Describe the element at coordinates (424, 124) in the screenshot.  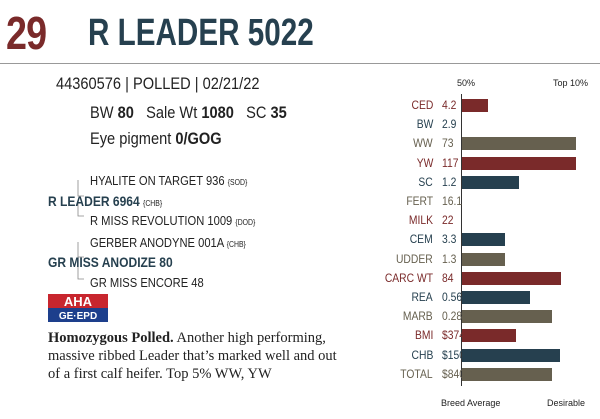
I see `epd-label-bw: BW` at that location.